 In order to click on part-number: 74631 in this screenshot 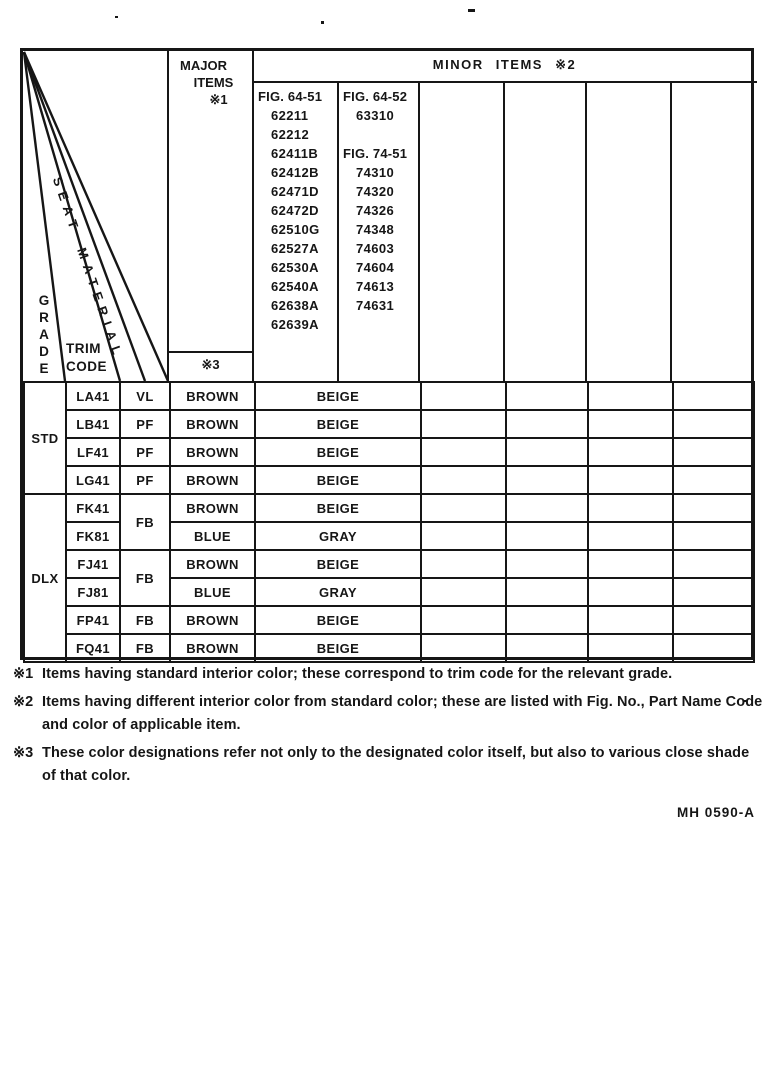, I will do `click(375, 305)`.